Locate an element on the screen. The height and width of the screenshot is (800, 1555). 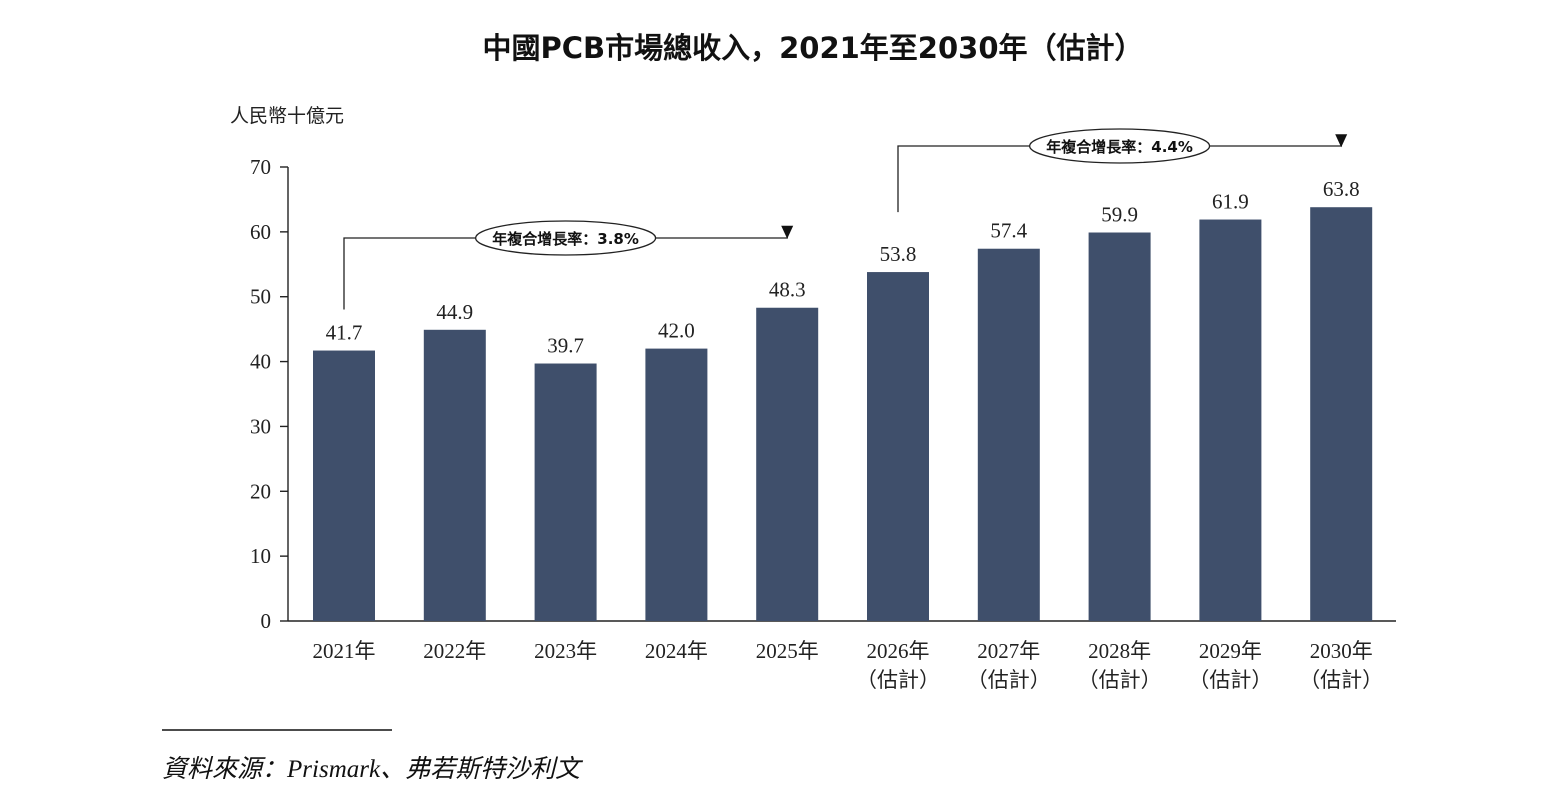
cagr-label: 年複合增長率：4.4% is located at coordinates (1119, 147).